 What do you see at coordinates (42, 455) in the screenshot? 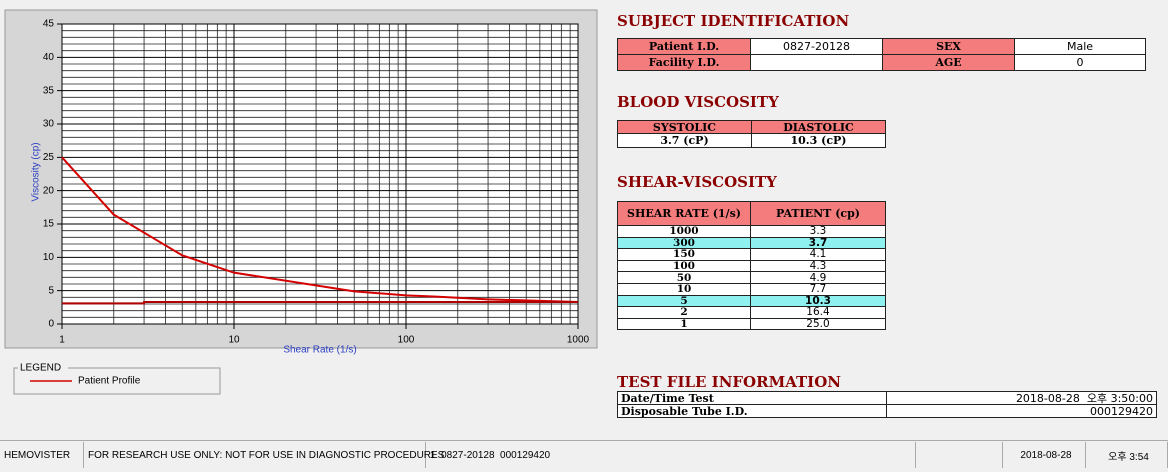
I see `status-field: HEMOVISTER` at bounding box center [42, 455].